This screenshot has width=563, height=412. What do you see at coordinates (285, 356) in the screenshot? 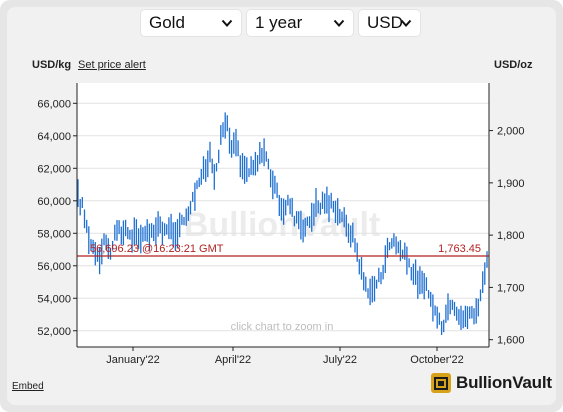
I see `x-axis-ticks: January'22 April'22 July'22 October'22` at bounding box center [285, 356].